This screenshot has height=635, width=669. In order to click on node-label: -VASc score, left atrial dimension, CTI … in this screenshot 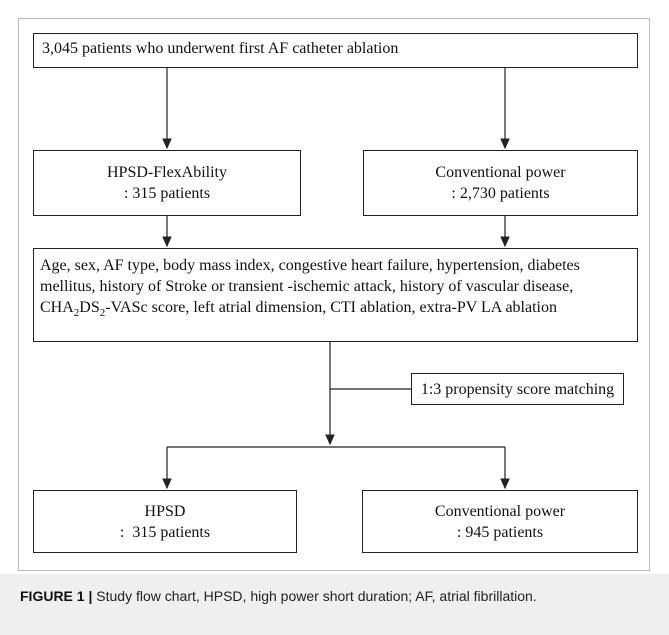, I will do `click(331, 307)`.